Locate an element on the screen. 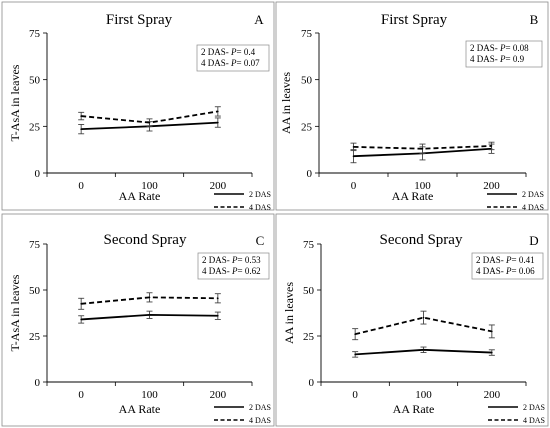  stats-value: = 0.07 is located at coordinates (249, 63).